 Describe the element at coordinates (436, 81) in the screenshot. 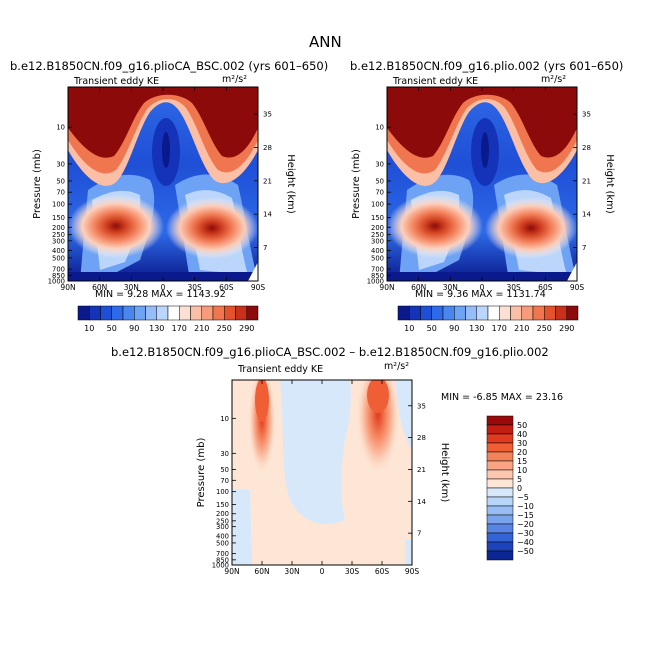

I see `var-label-2: Transient eddy KE` at that location.